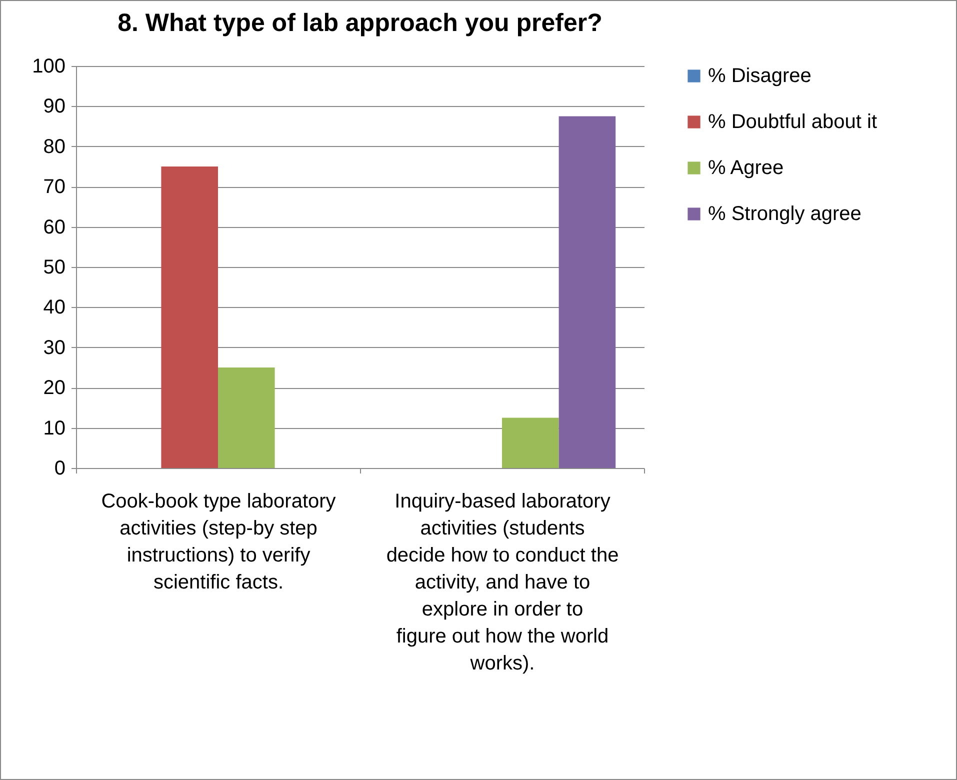 The height and width of the screenshot is (780, 957). Describe the element at coordinates (760, 76) in the screenshot. I see `legend-label: % Disagree` at that location.